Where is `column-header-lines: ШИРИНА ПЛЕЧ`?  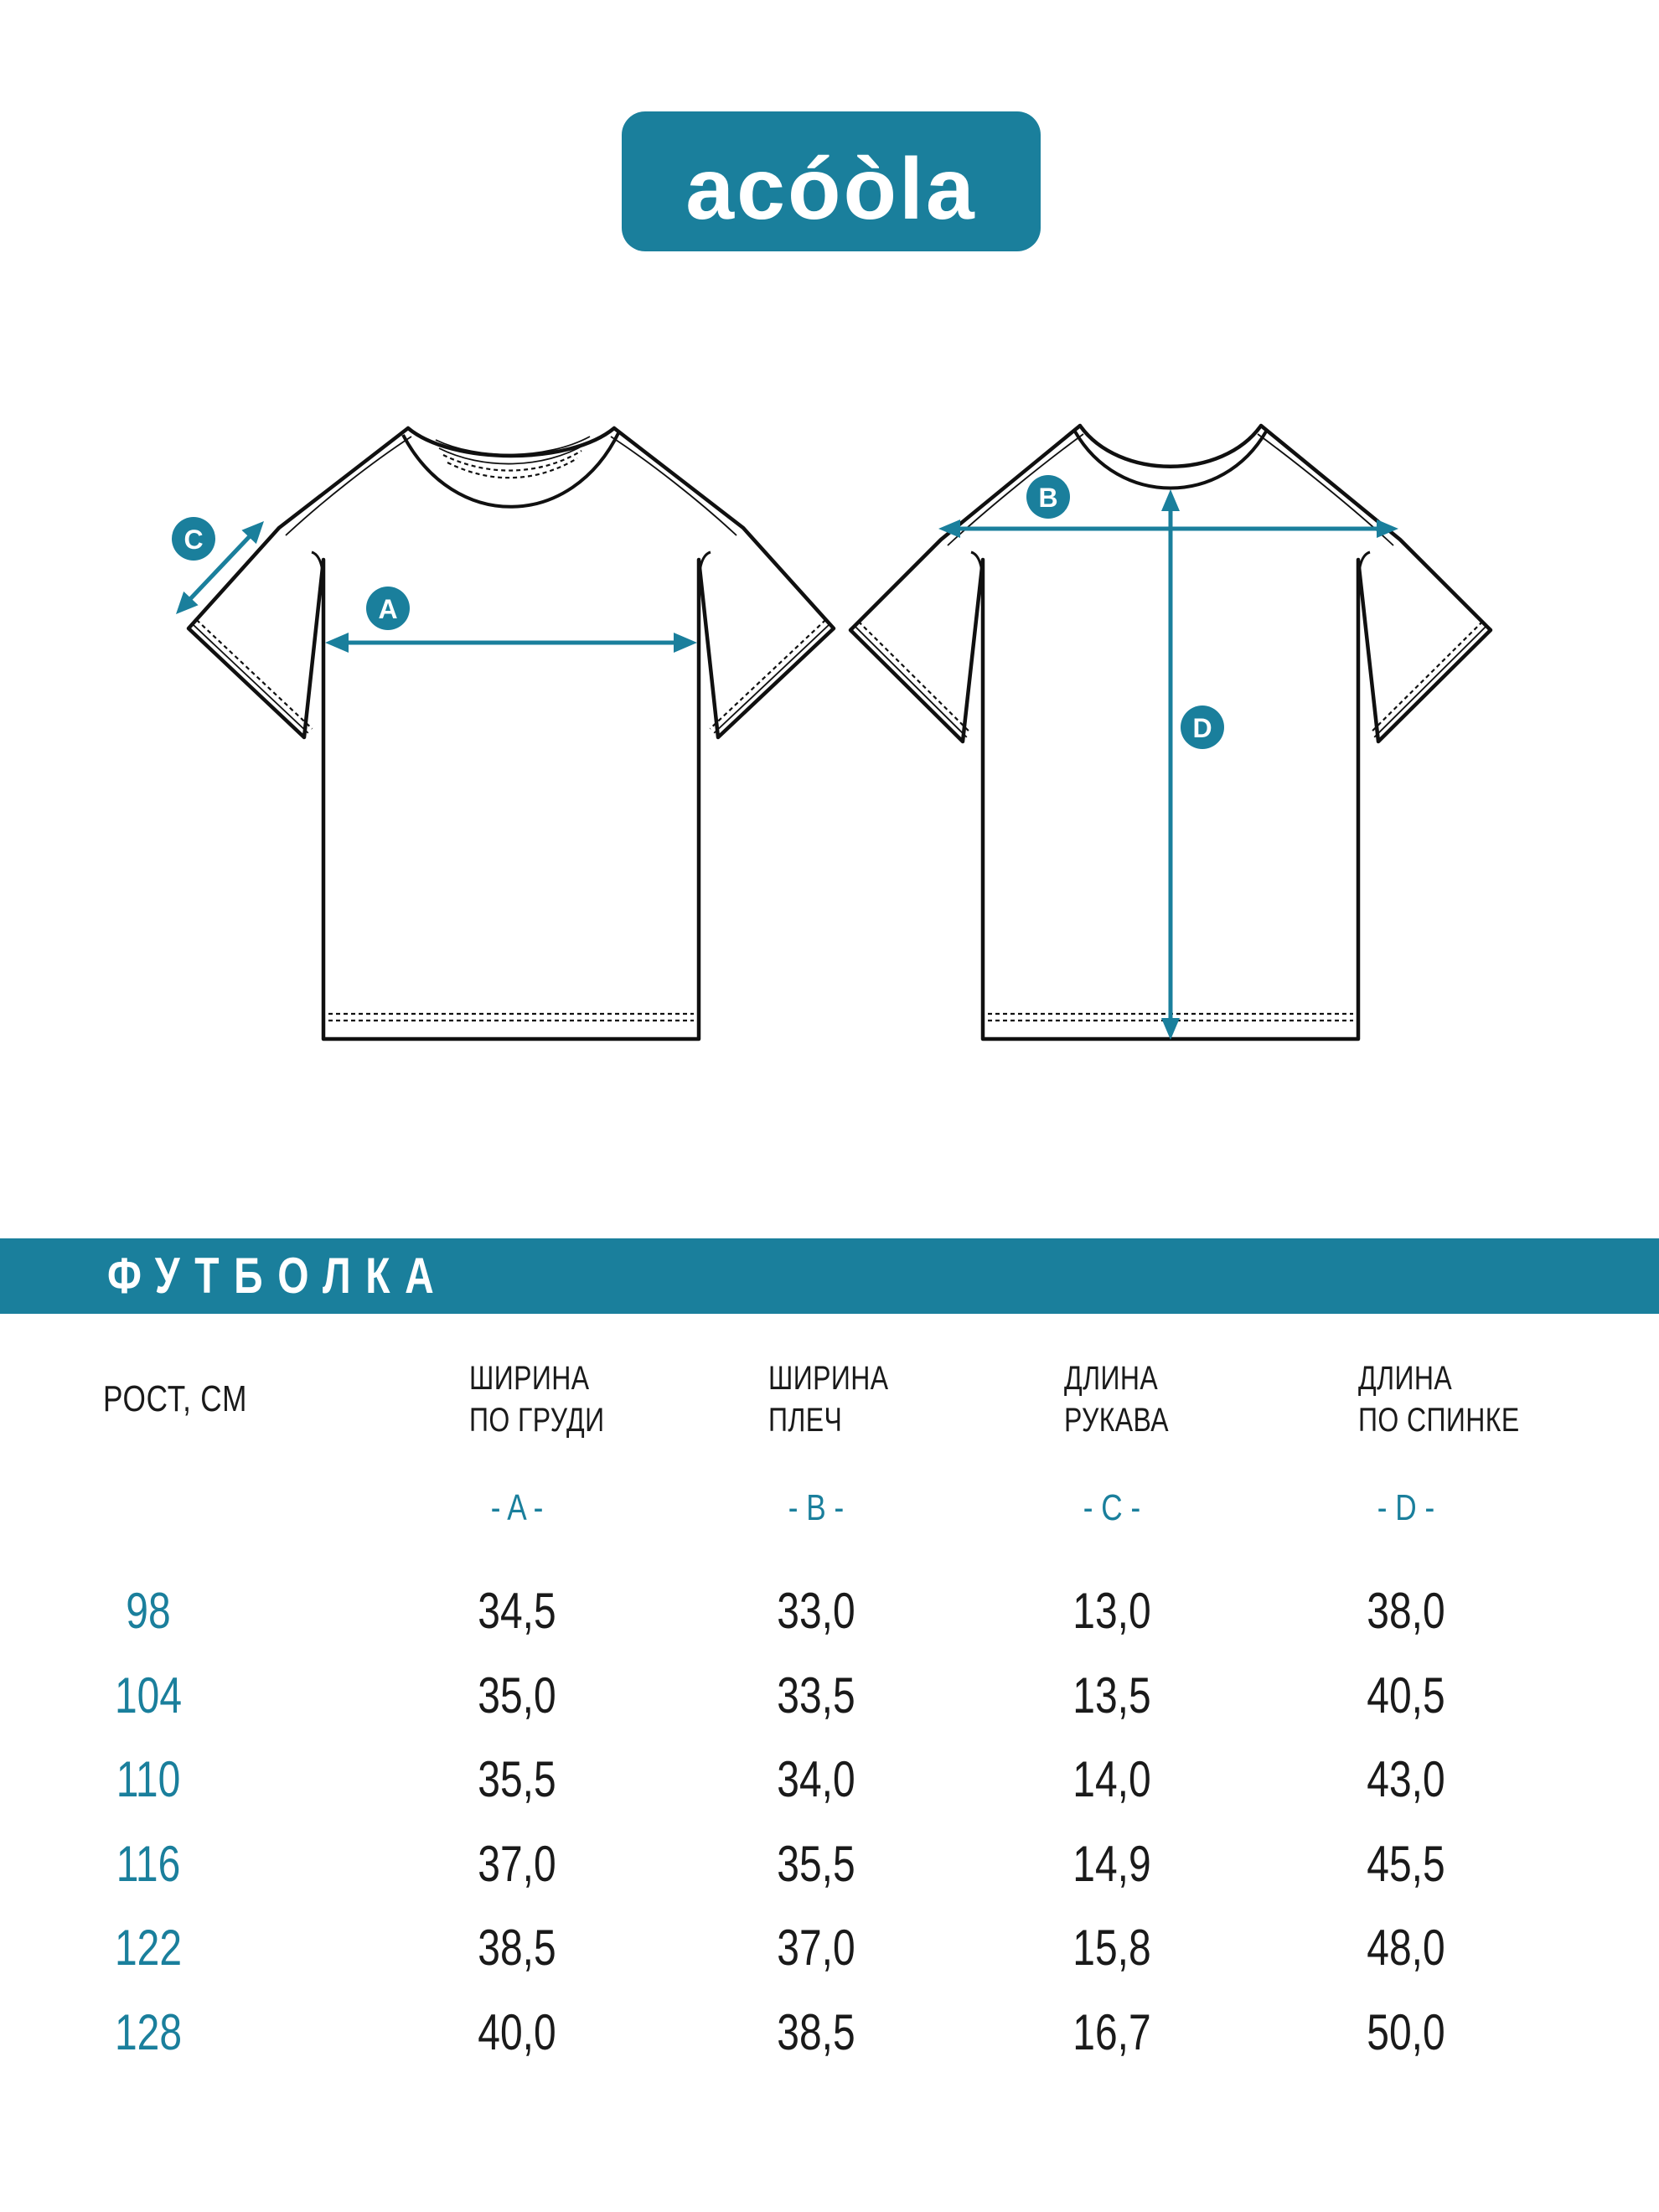
column-header-lines: ШИРИНА ПЛЕЧ is located at coordinates (828, 1399).